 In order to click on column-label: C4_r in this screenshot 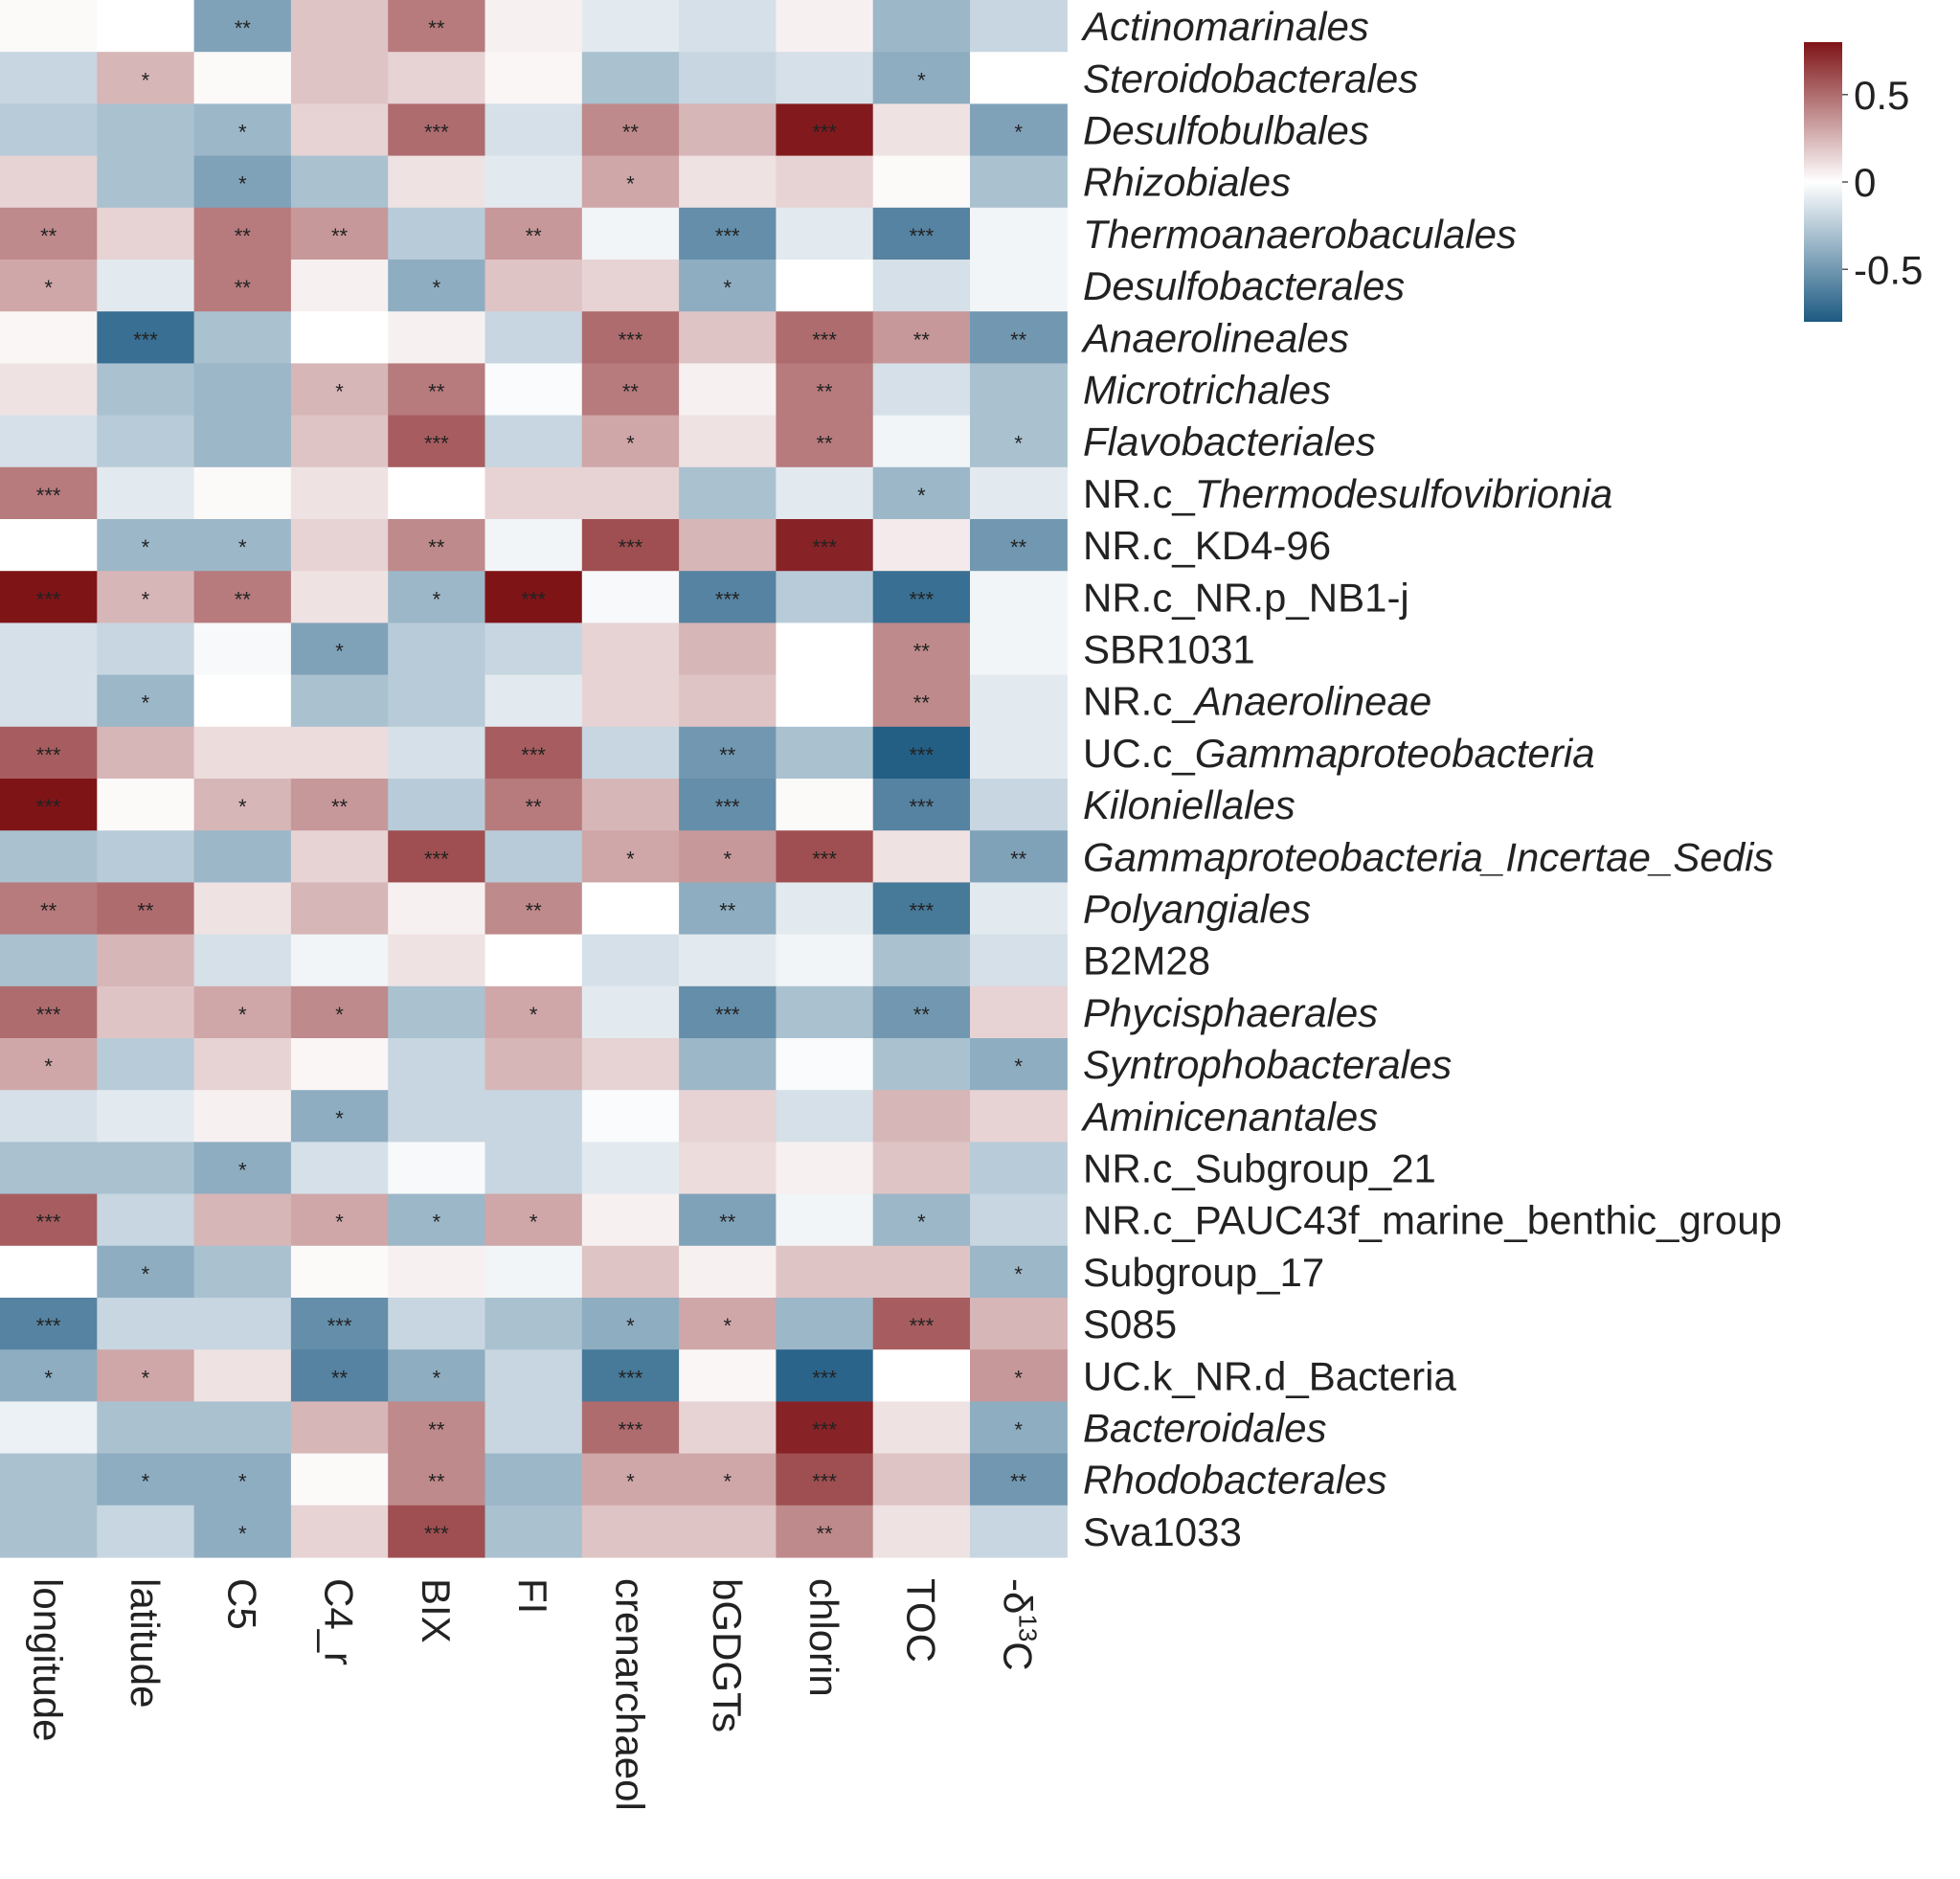, I will do `click(339, 1621)`.